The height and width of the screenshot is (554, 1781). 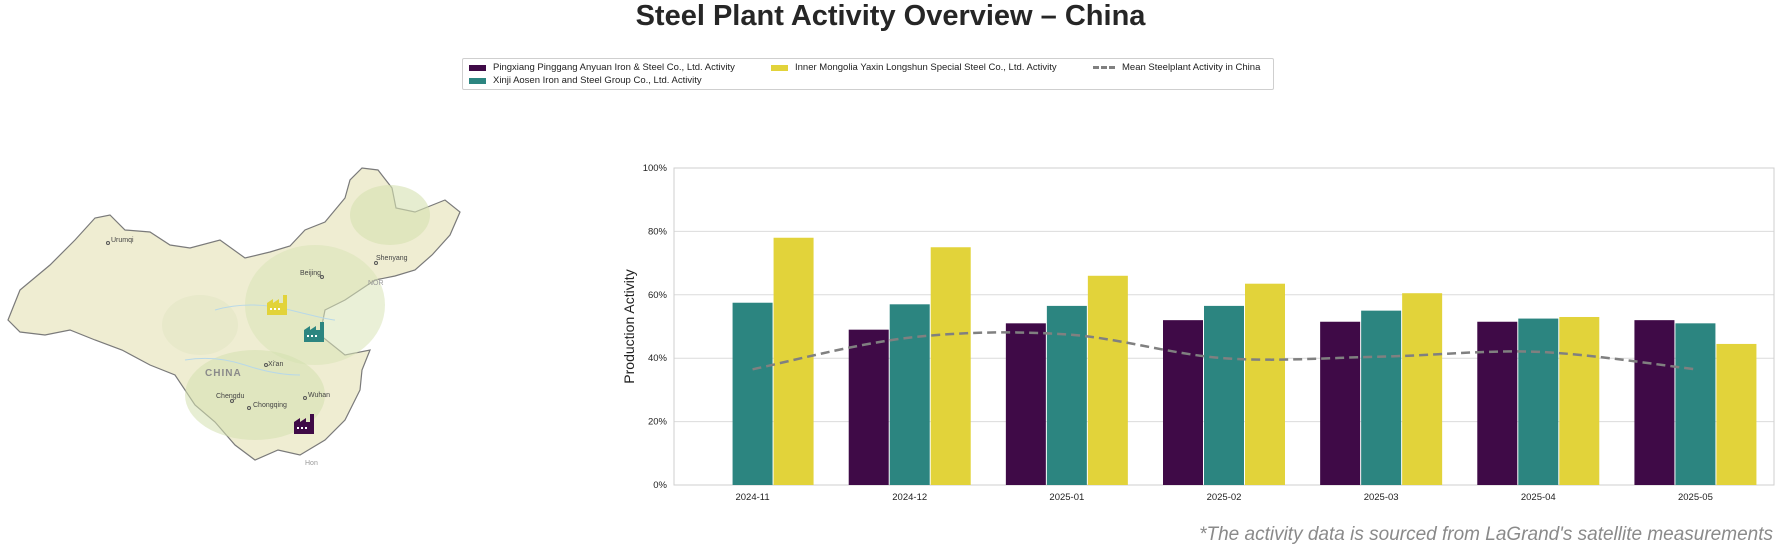 What do you see at coordinates (658, 422) in the screenshot?
I see `y-tick-label: 20%` at bounding box center [658, 422].